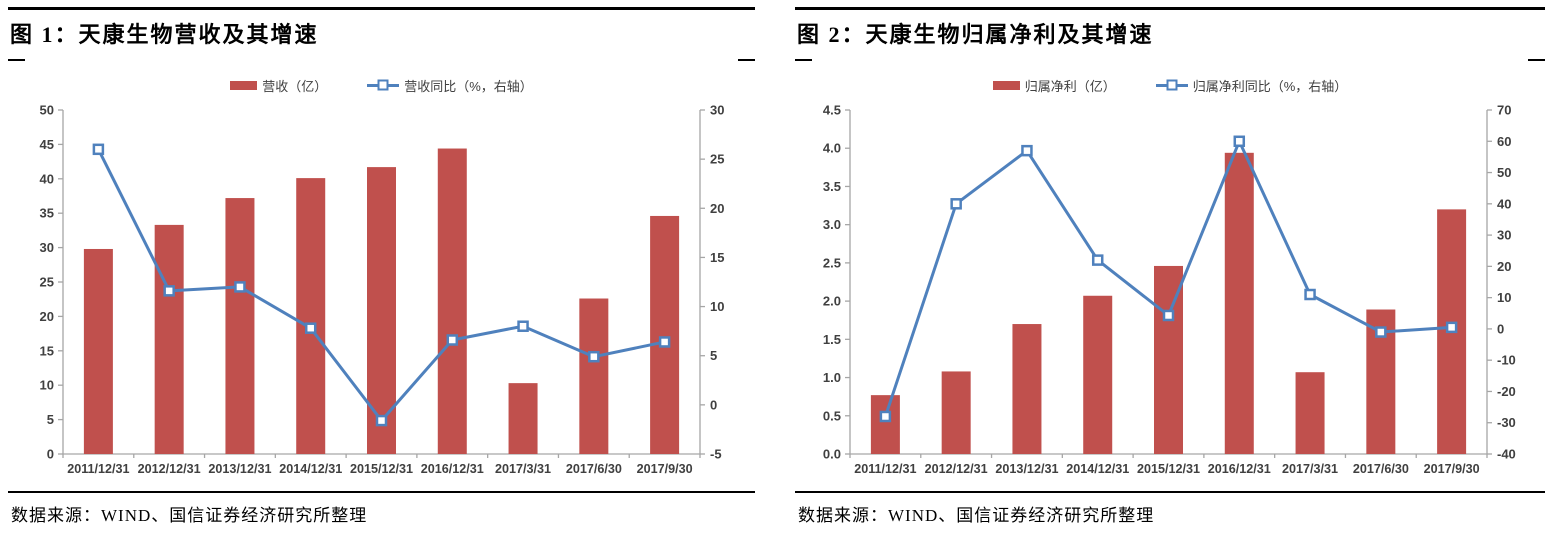 The width and height of the screenshot is (1552, 535). What do you see at coordinates (189, 515) in the screenshot?
I see `data-source-note: 数据来源：WIND、国信证券经济研究所整理` at bounding box center [189, 515].